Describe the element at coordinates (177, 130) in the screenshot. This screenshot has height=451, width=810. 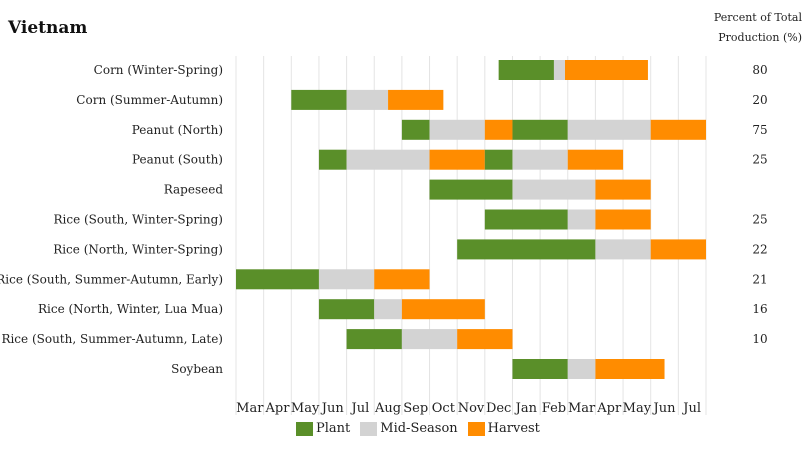
I see `row-label: Peanut (North)` at that location.